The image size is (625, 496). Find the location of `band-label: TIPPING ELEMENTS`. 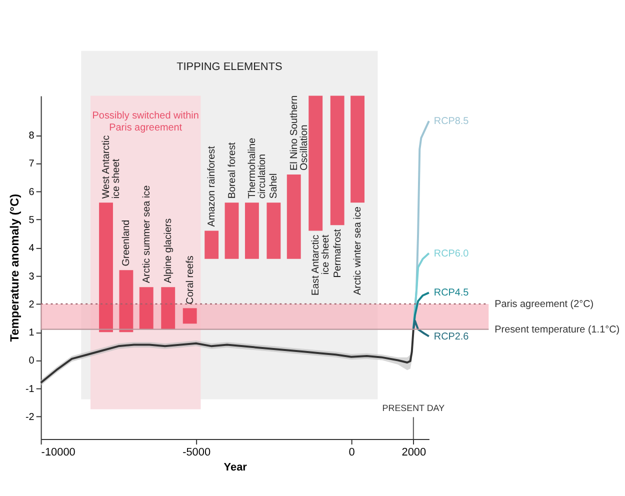

band-label: TIPPING ELEMENTS is located at coordinates (229, 66).